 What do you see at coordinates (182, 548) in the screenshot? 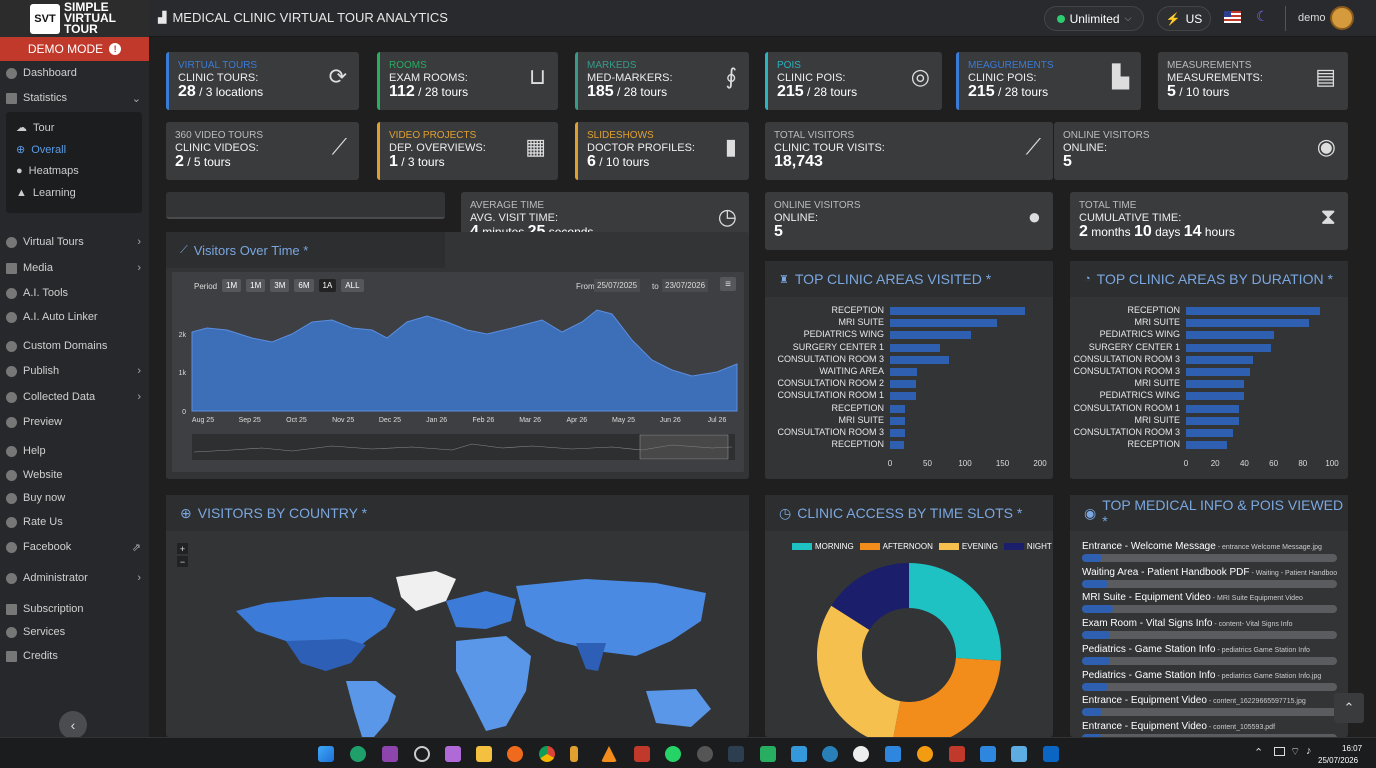
I see `zoom-in-button: +` at bounding box center [182, 548].